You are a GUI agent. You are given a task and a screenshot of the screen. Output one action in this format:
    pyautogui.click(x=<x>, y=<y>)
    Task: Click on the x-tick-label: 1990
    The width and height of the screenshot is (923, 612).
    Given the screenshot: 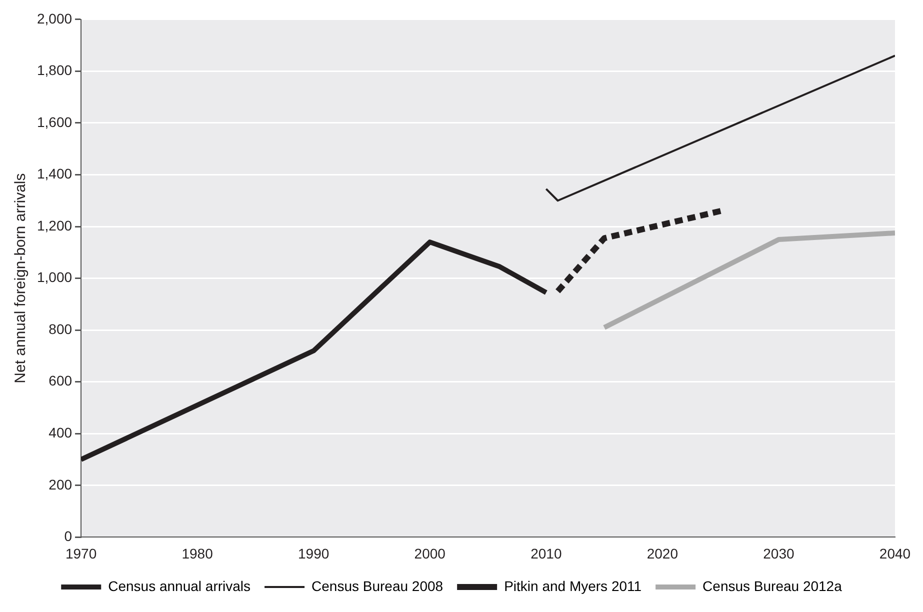 What is the action you would take?
    pyautogui.click(x=314, y=553)
    